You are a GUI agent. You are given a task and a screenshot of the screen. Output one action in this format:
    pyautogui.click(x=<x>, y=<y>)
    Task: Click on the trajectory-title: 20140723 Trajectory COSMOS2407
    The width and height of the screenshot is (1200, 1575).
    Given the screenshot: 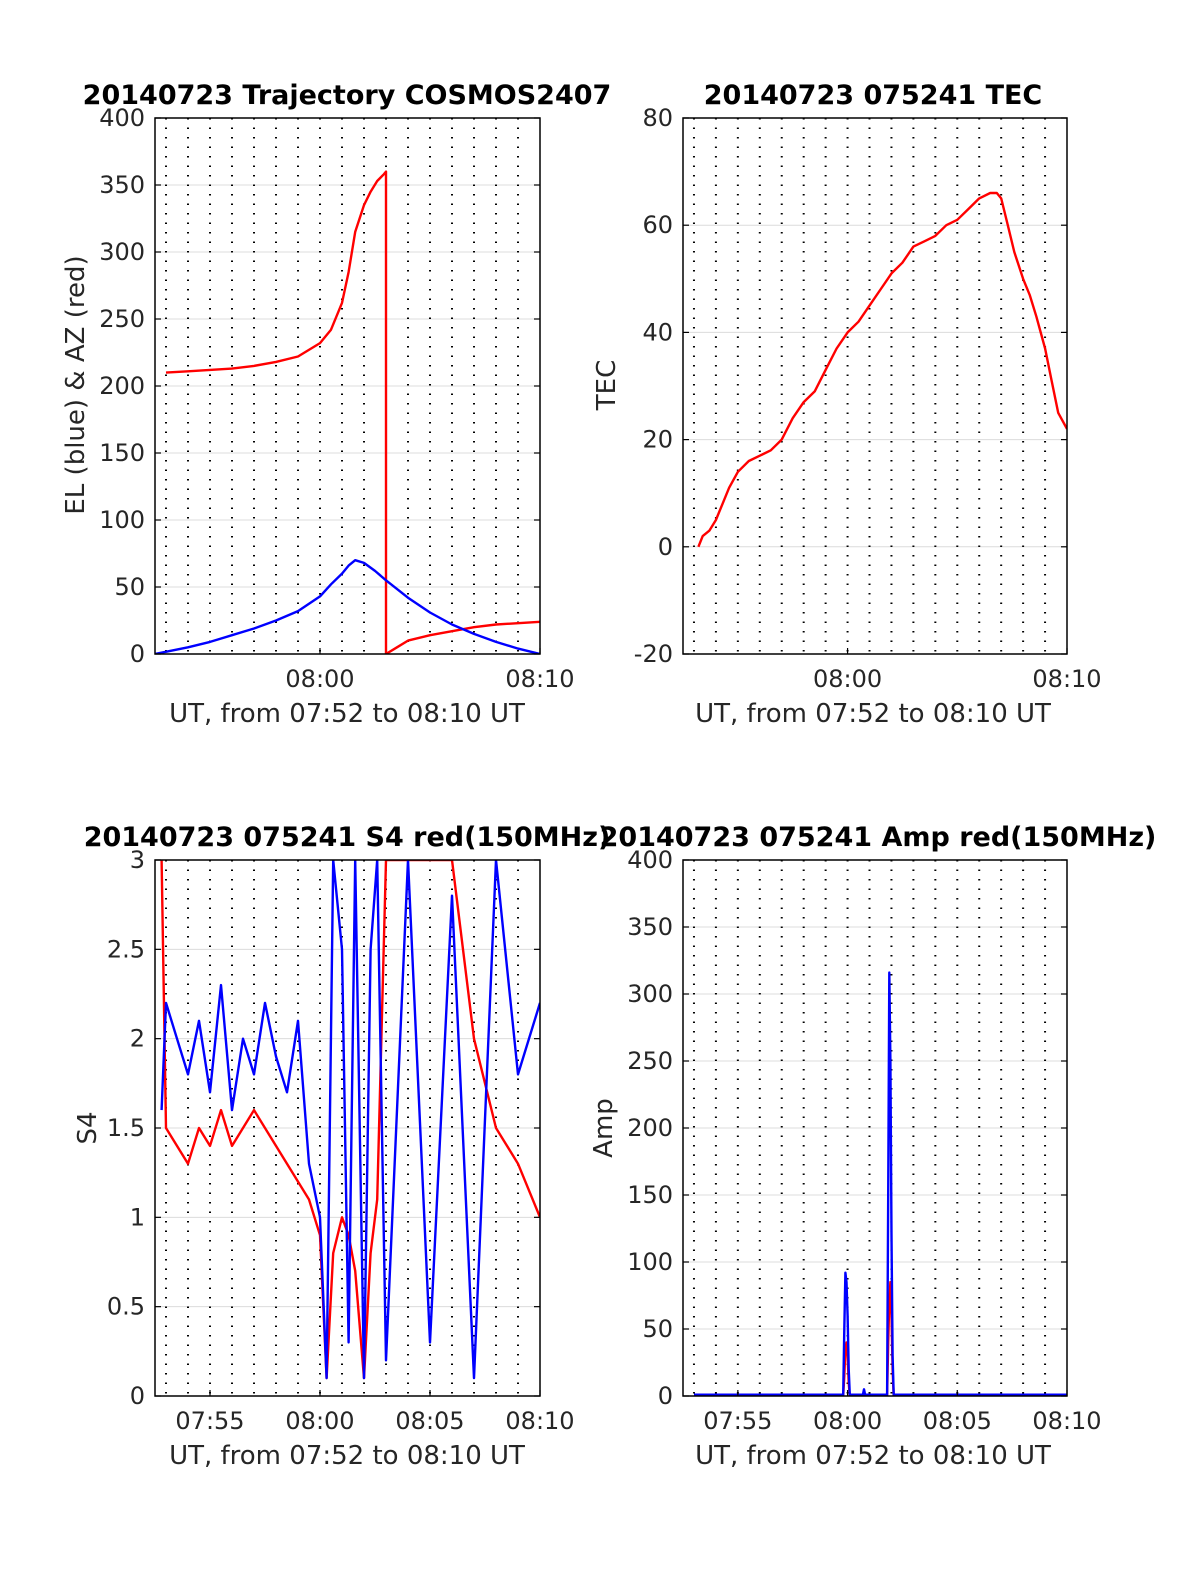 What is the action you would take?
    pyautogui.click(x=347, y=95)
    